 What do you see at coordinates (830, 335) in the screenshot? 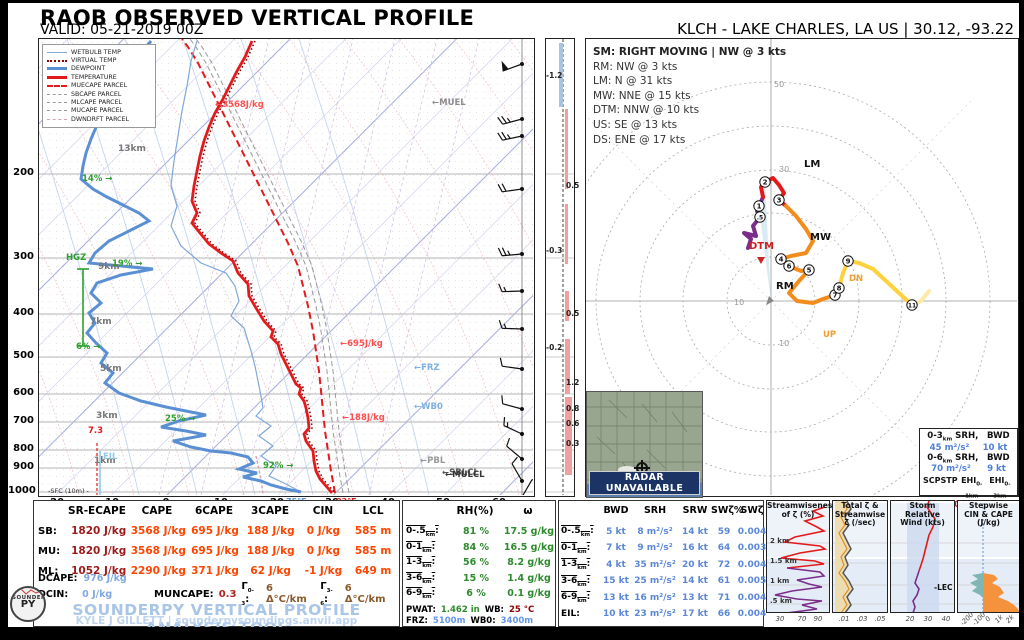
I see `motion-label-up: UP` at bounding box center [830, 335].